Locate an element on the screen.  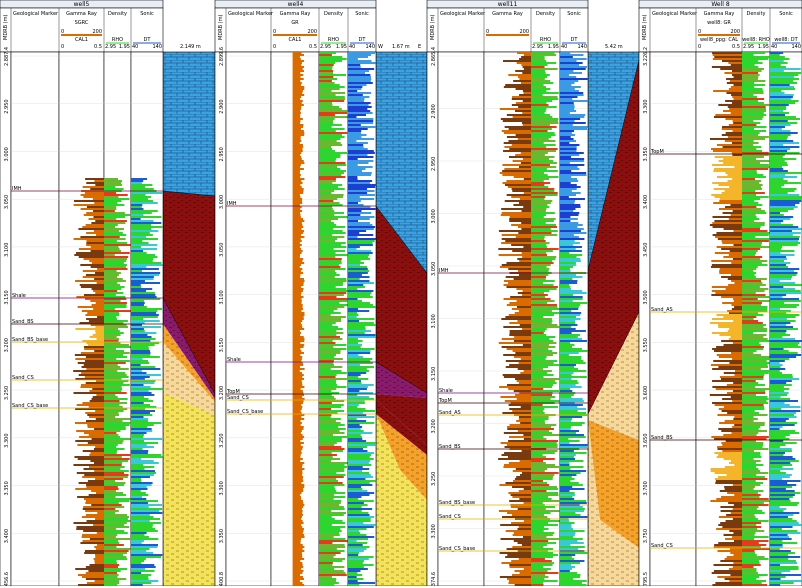
track-column is located at coordinates (35, 319).